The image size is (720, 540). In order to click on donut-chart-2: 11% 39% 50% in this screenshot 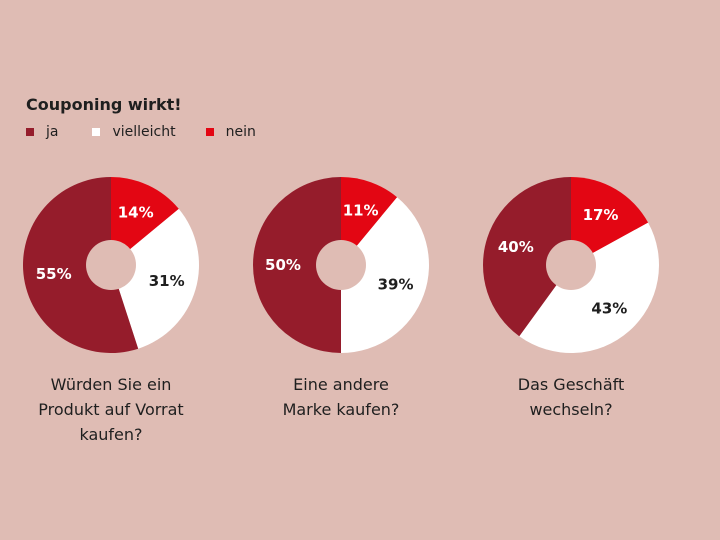, I will do `click(341, 265)`.